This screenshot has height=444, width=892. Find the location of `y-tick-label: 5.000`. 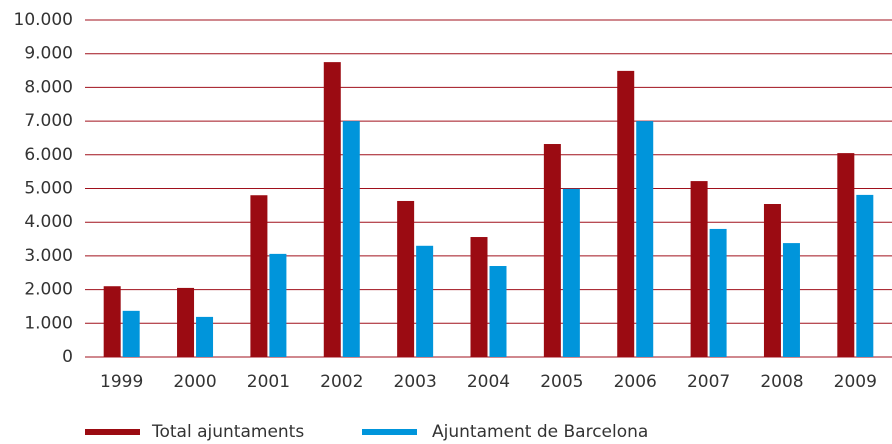

y-tick-label: 5.000 is located at coordinates (48, 189).